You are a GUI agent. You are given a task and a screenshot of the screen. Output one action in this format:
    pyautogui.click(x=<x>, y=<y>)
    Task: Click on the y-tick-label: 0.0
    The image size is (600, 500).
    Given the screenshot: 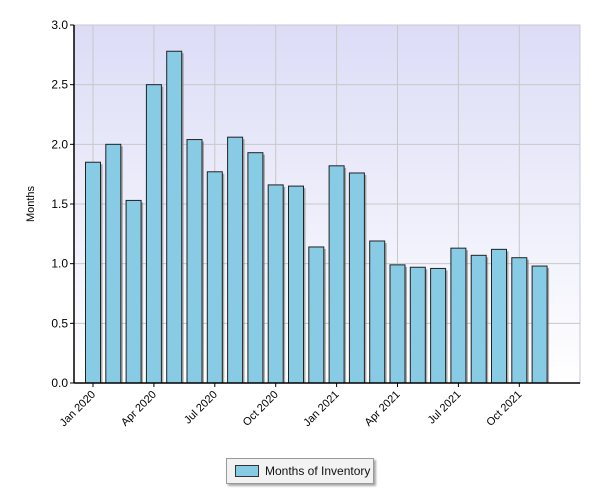 What is the action you would take?
    pyautogui.click(x=59, y=383)
    